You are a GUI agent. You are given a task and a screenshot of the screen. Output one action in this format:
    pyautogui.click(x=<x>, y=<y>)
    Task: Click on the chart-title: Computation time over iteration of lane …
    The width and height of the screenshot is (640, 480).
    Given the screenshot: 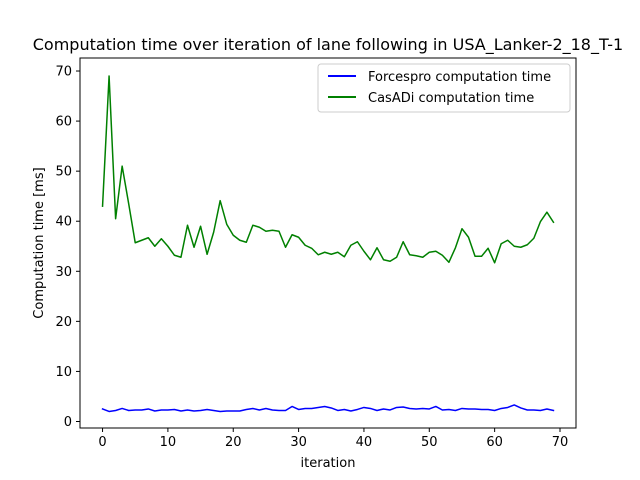 What is the action you would take?
    pyautogui.click(x=328, y=45)
    